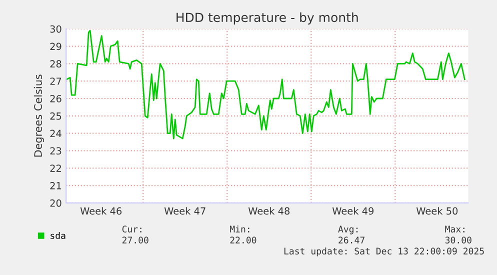 The width and height of the screenshot is (497, 275). Describe the element at coordinates (56, 134) in the screenshot. I see `y-tick-label: 24` at that location.